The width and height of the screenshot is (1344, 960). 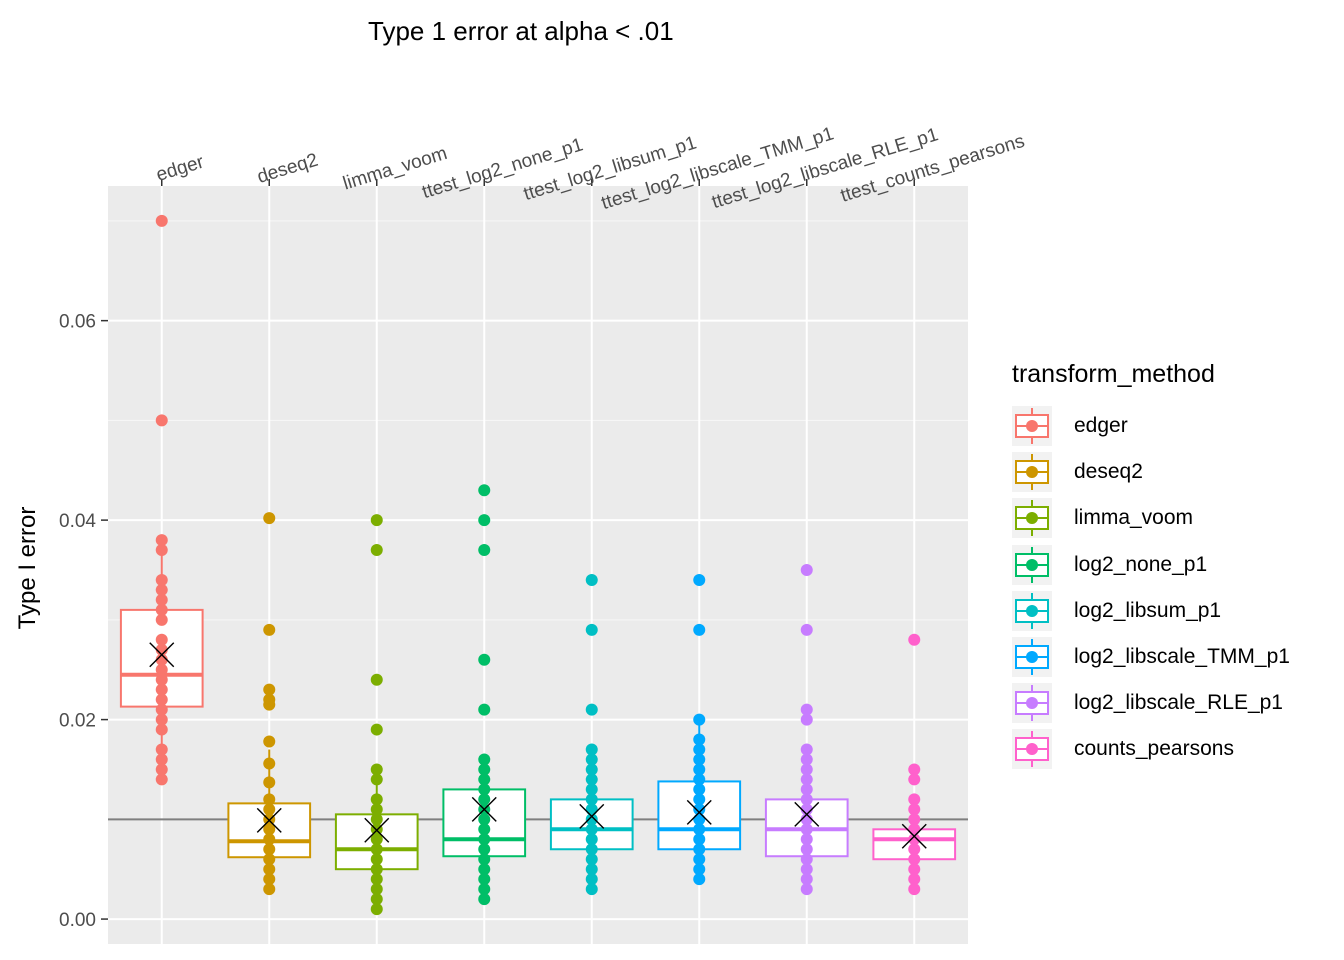 I want to click on y-tick-label: 0.04, so click(x=77, y=521).